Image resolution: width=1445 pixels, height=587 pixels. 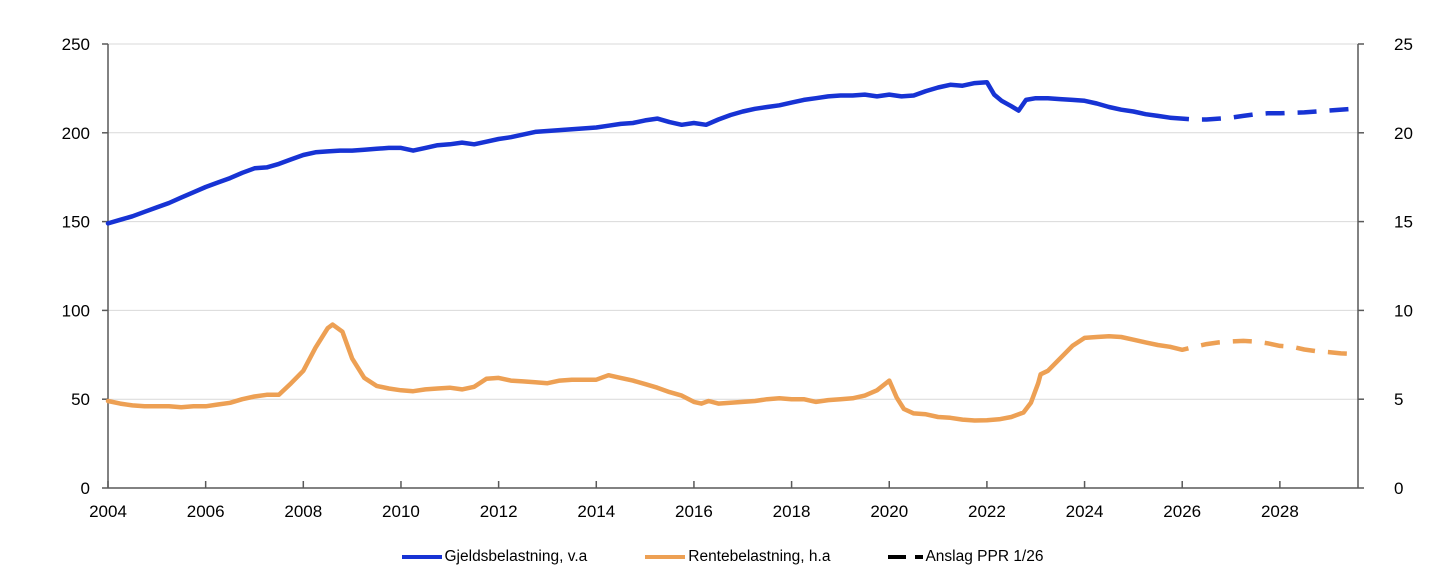 What do you see at coordinates (1261, 114) in the screenshot?
I see `series-forecast-gjeldsbelastning` at bounding box center [1261, 114].